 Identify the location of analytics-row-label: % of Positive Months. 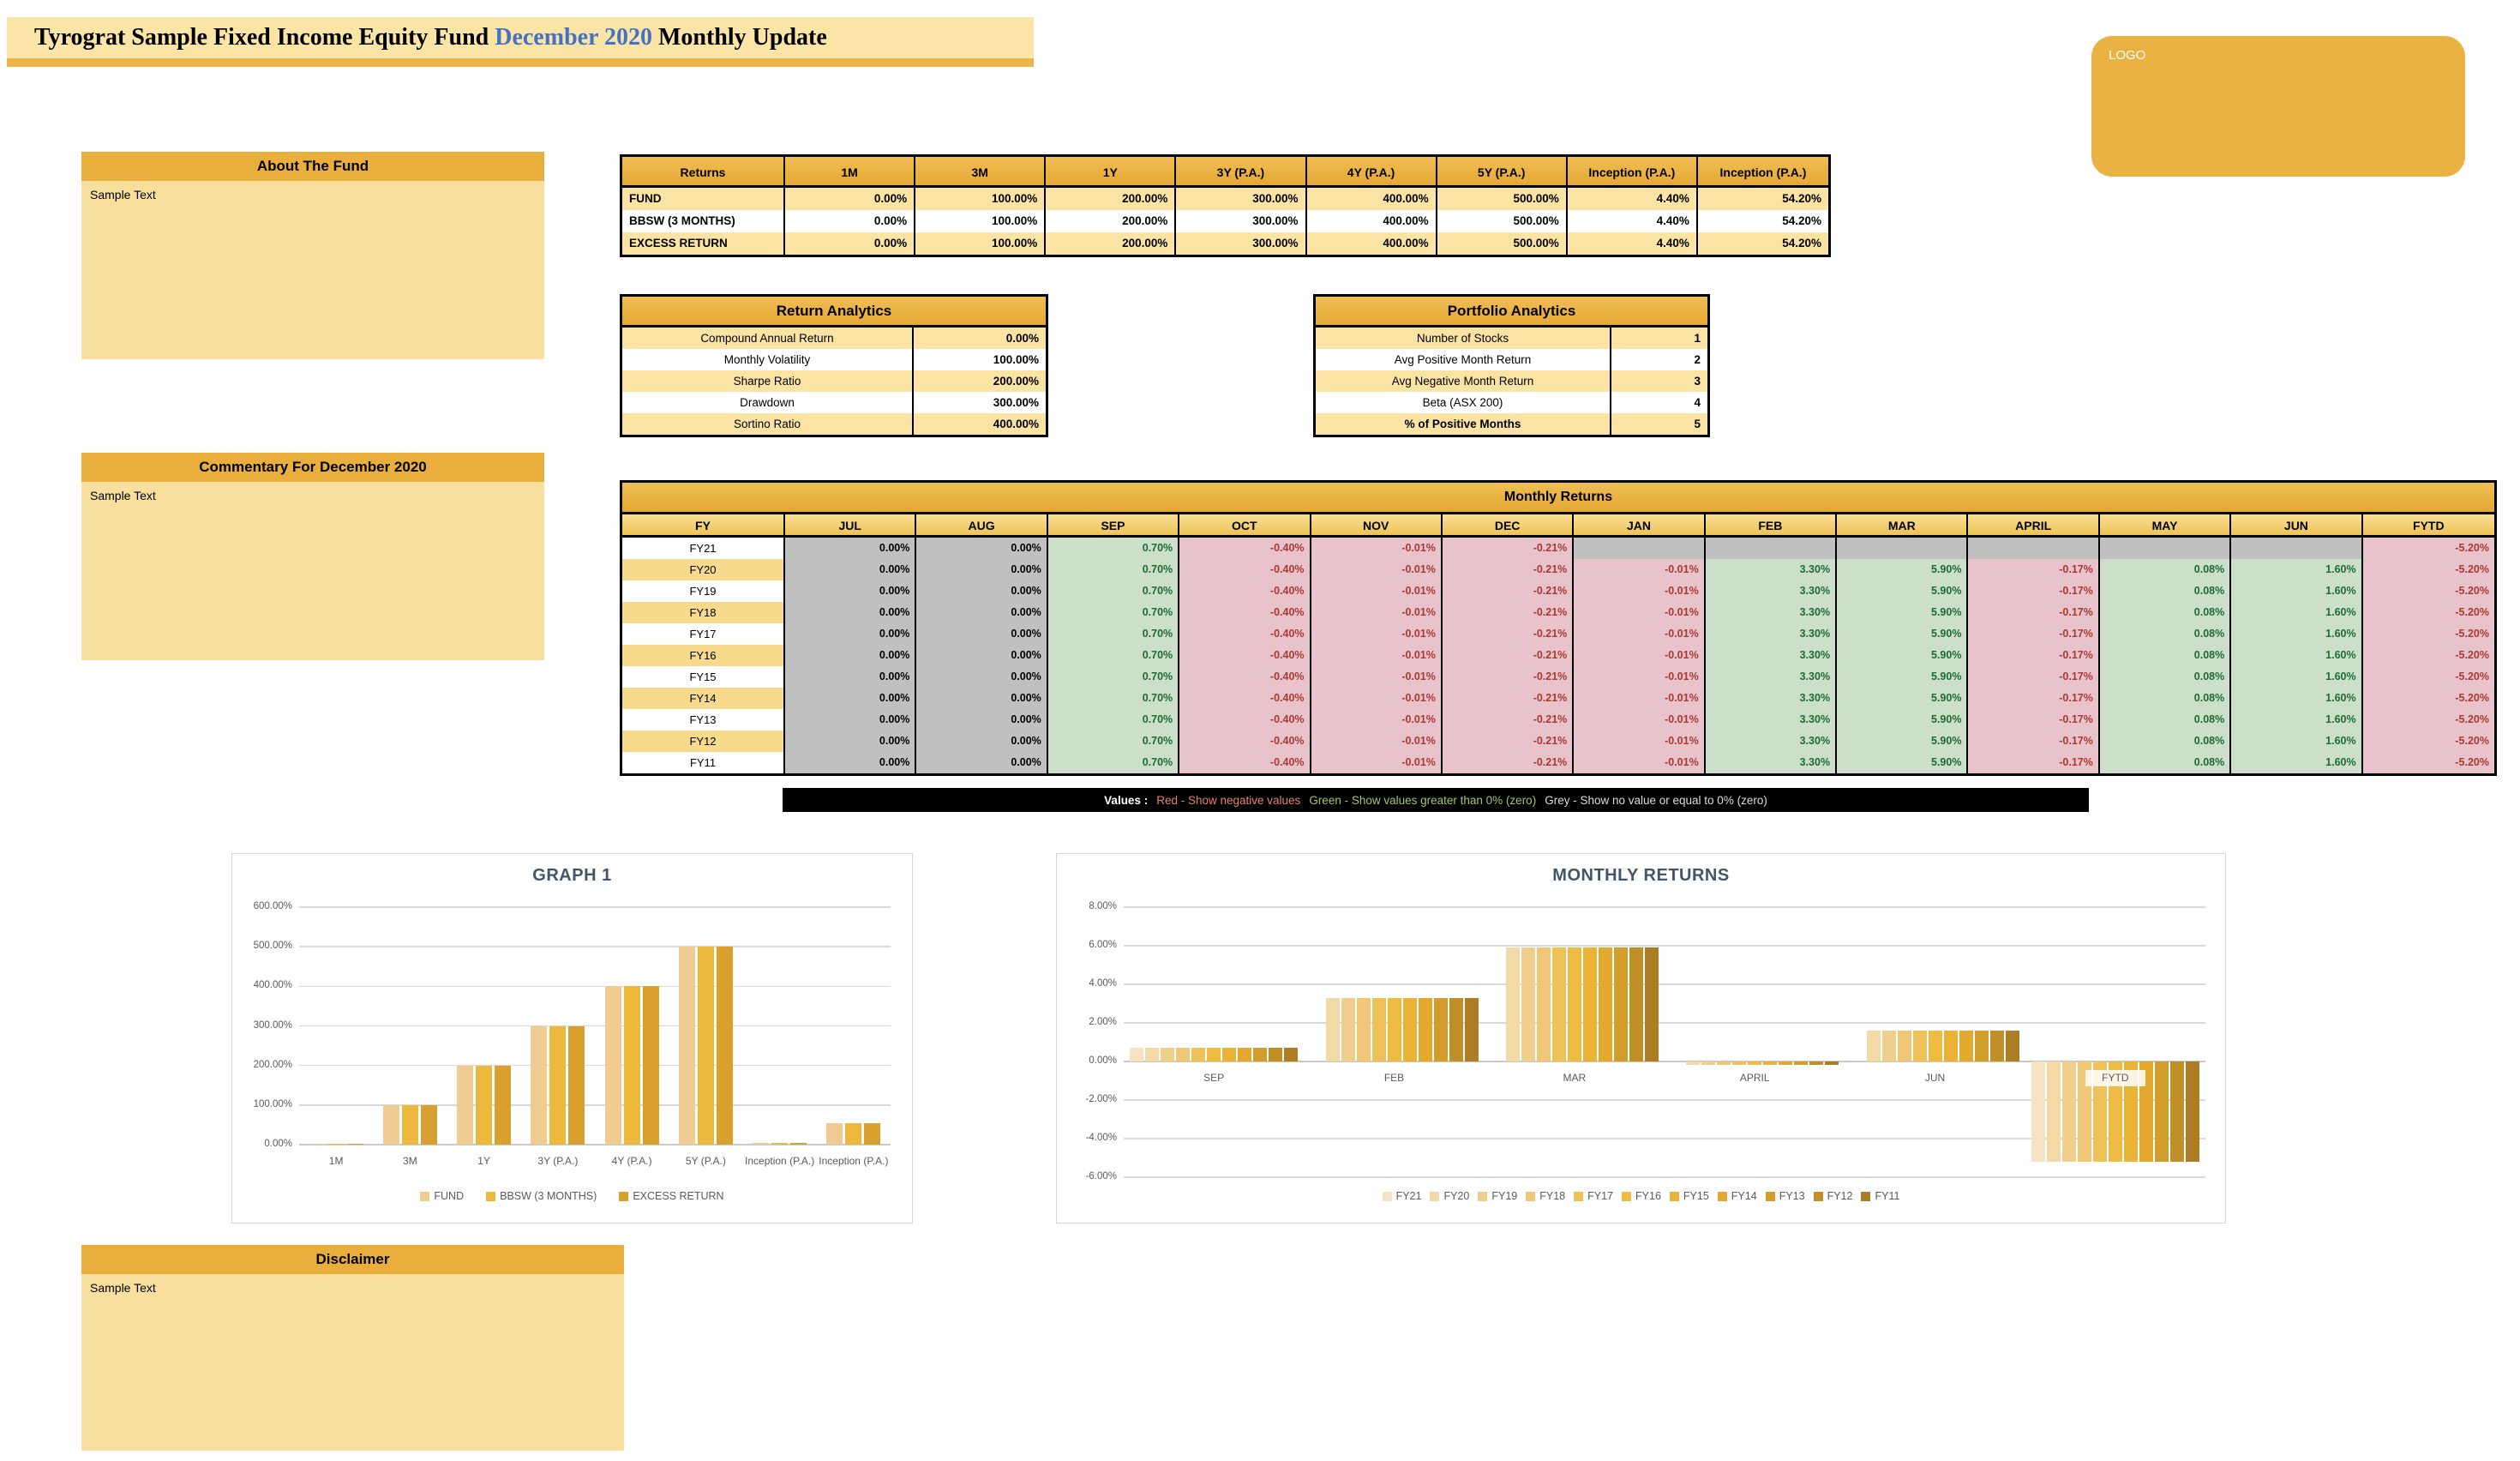
(1463, 424).